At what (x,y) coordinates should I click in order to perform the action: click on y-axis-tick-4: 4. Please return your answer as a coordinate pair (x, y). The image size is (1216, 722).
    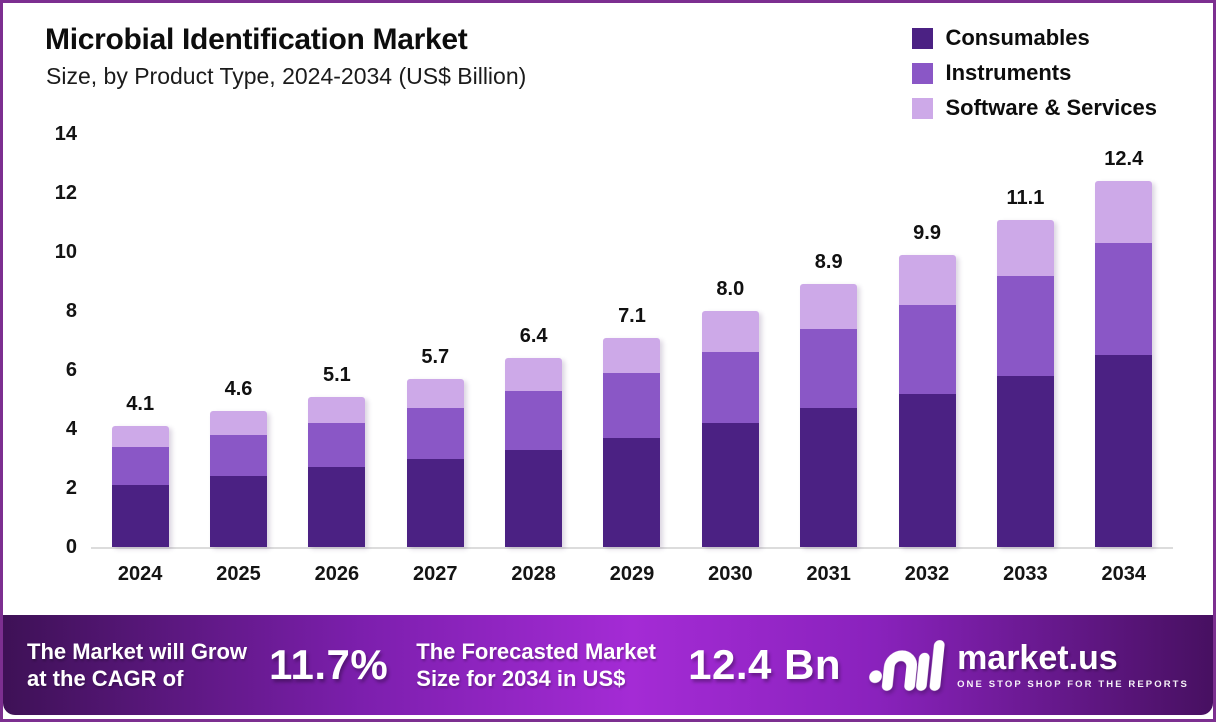
    Looking at the image, I should click on (71, 429).